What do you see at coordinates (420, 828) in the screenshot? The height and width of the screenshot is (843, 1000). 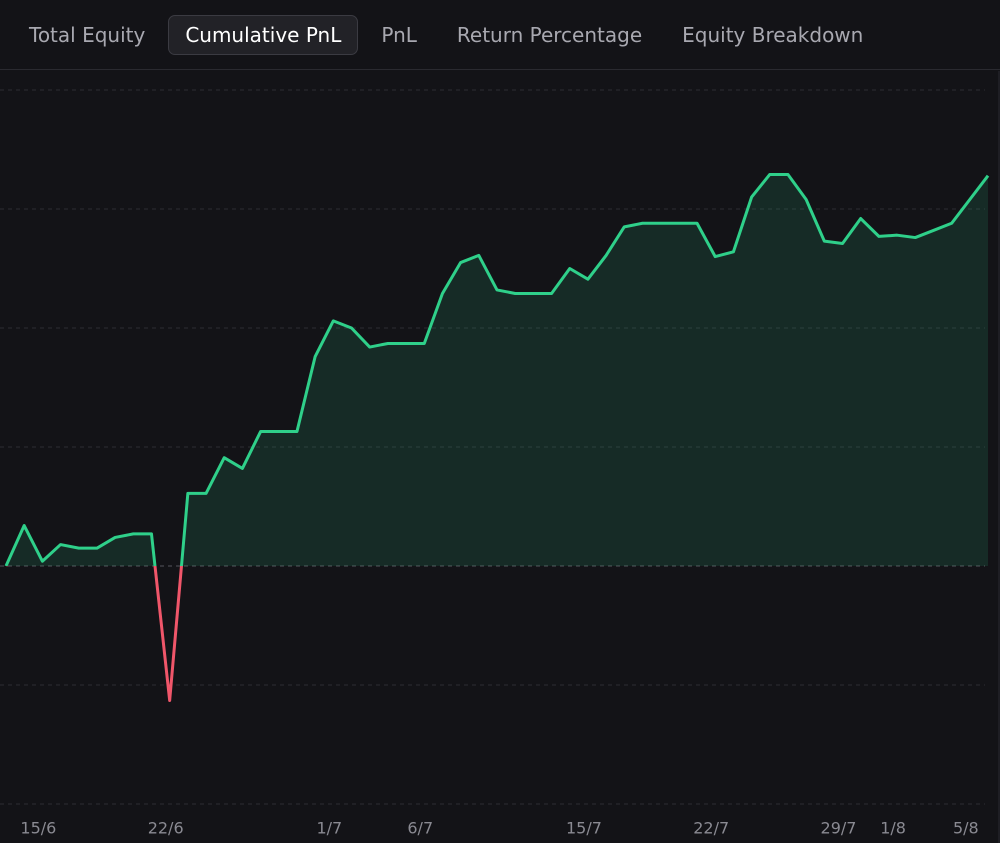 I see `x-tick-label: 6/7` at bounding box center [420, 828].